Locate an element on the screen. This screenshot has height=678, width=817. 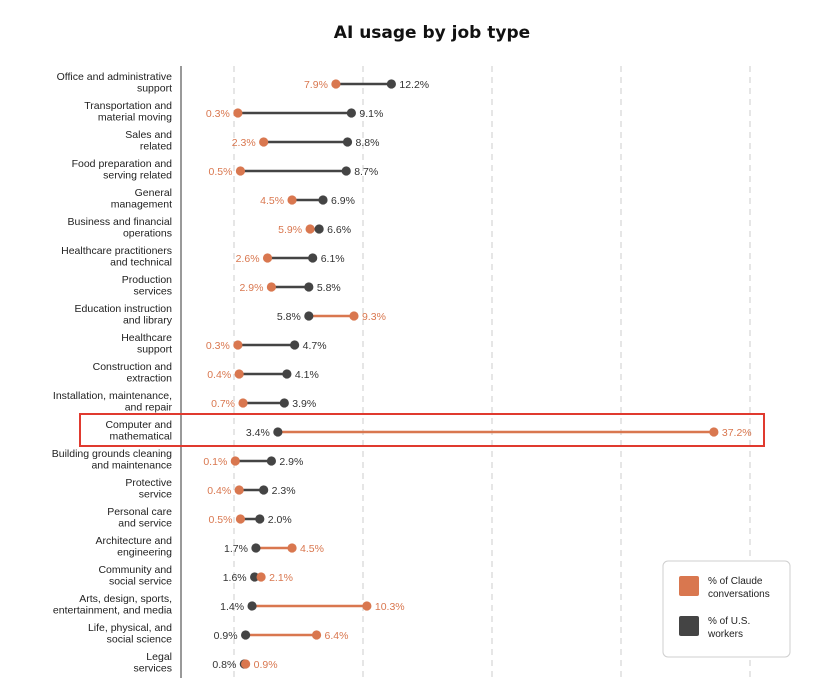
claude-value-label: 0.9% is located at coordinates (266, 665).